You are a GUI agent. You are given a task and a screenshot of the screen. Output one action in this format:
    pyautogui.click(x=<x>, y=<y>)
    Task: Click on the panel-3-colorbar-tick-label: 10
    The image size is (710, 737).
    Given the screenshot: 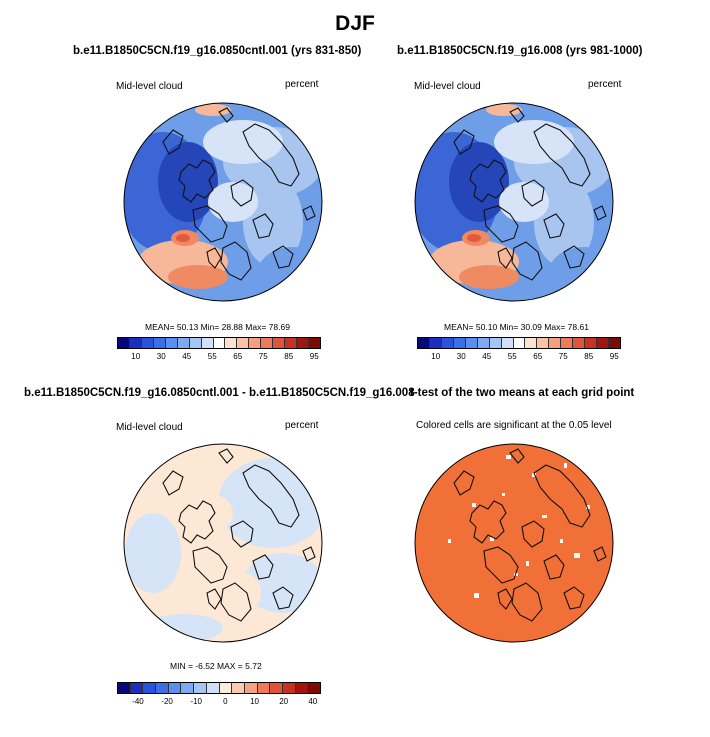 What is the action you would take?
    pyautogui.click(x=254, y=701)
    